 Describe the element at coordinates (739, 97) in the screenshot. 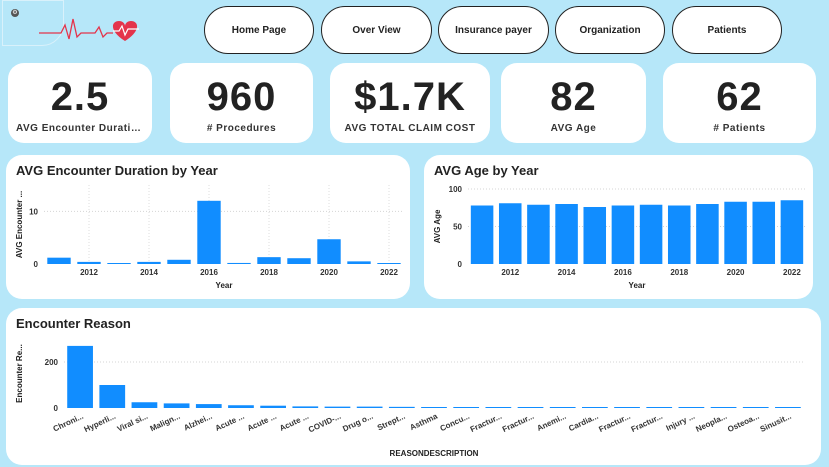

I see `kpi-value: 62` at that location.